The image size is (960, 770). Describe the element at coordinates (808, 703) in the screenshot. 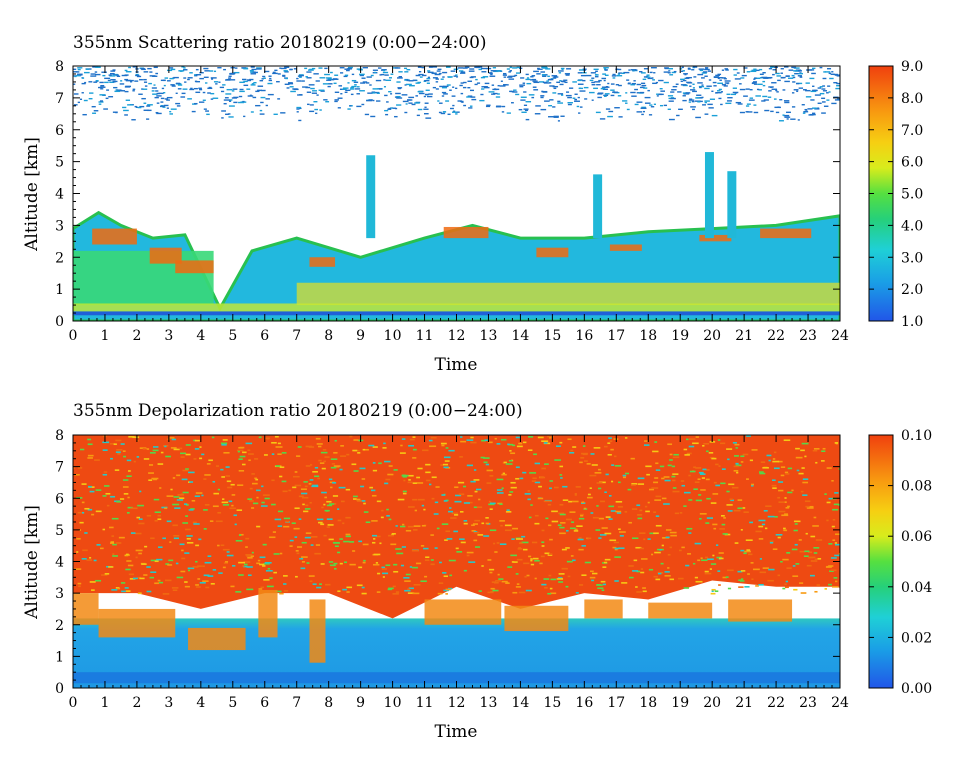

I see `x-tick-label: 23` at that location.